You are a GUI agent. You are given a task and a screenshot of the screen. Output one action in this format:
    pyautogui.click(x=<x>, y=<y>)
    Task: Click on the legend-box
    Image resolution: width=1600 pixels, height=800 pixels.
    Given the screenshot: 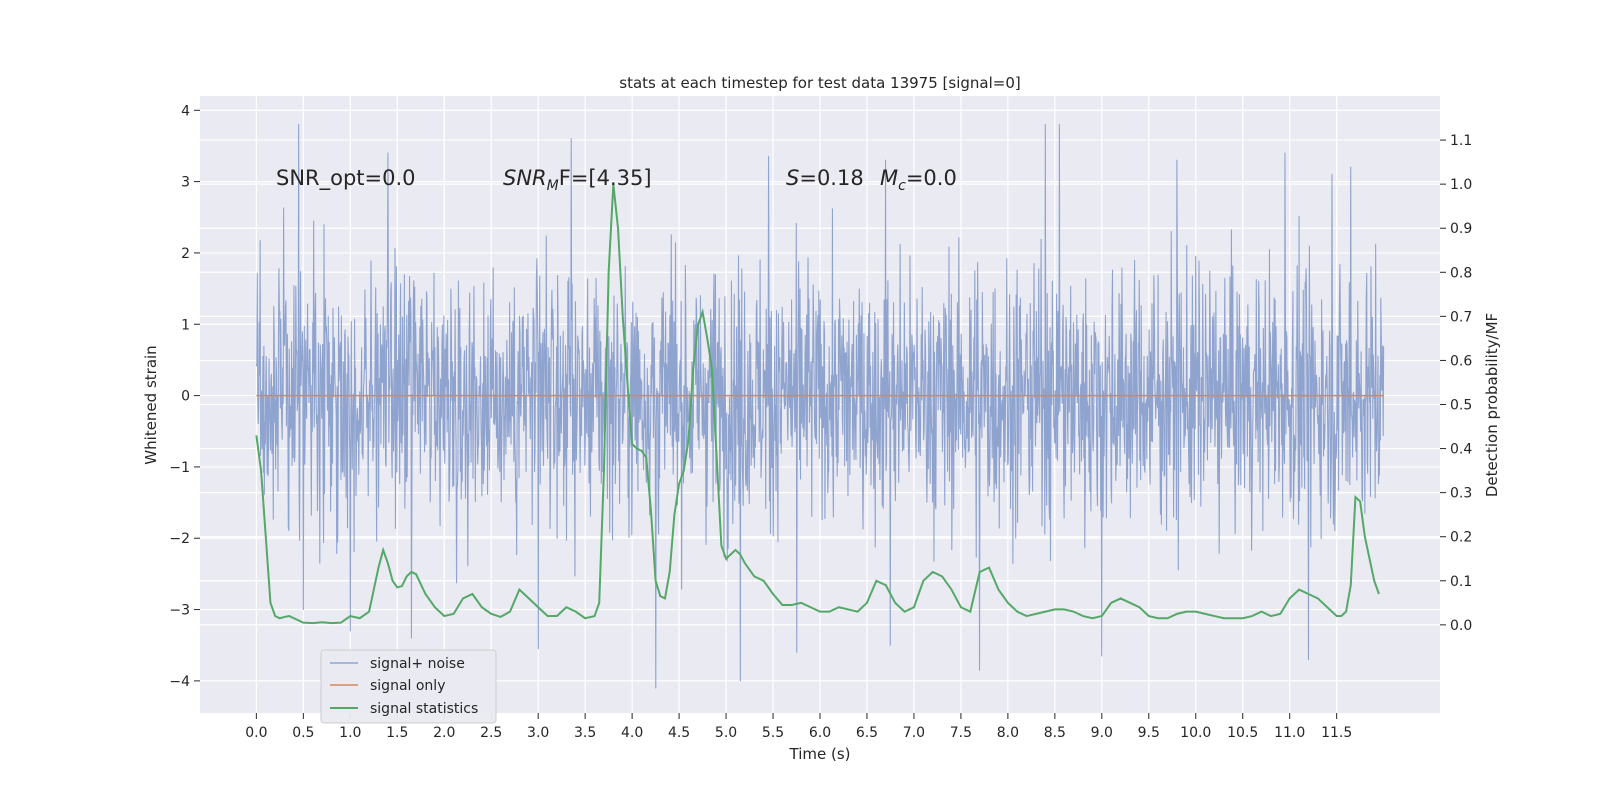 What is the action you would take?
    pyautogui.click(x=408, y=686)
    